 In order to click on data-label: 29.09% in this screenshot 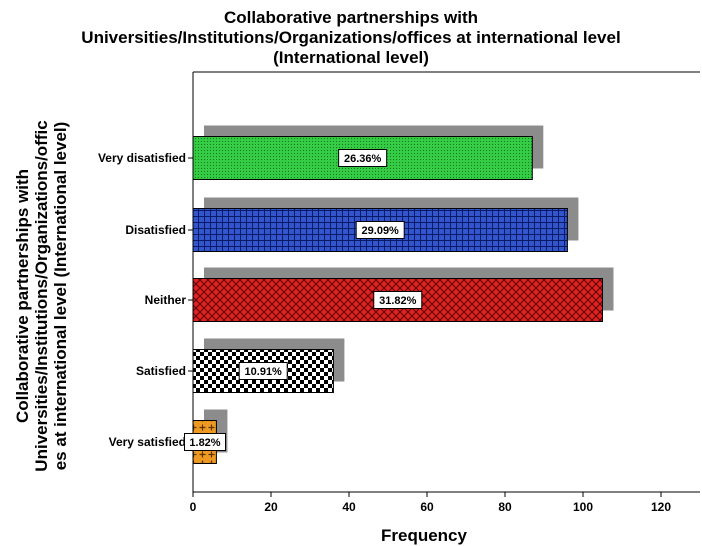, I will do `click(381, 231)`.